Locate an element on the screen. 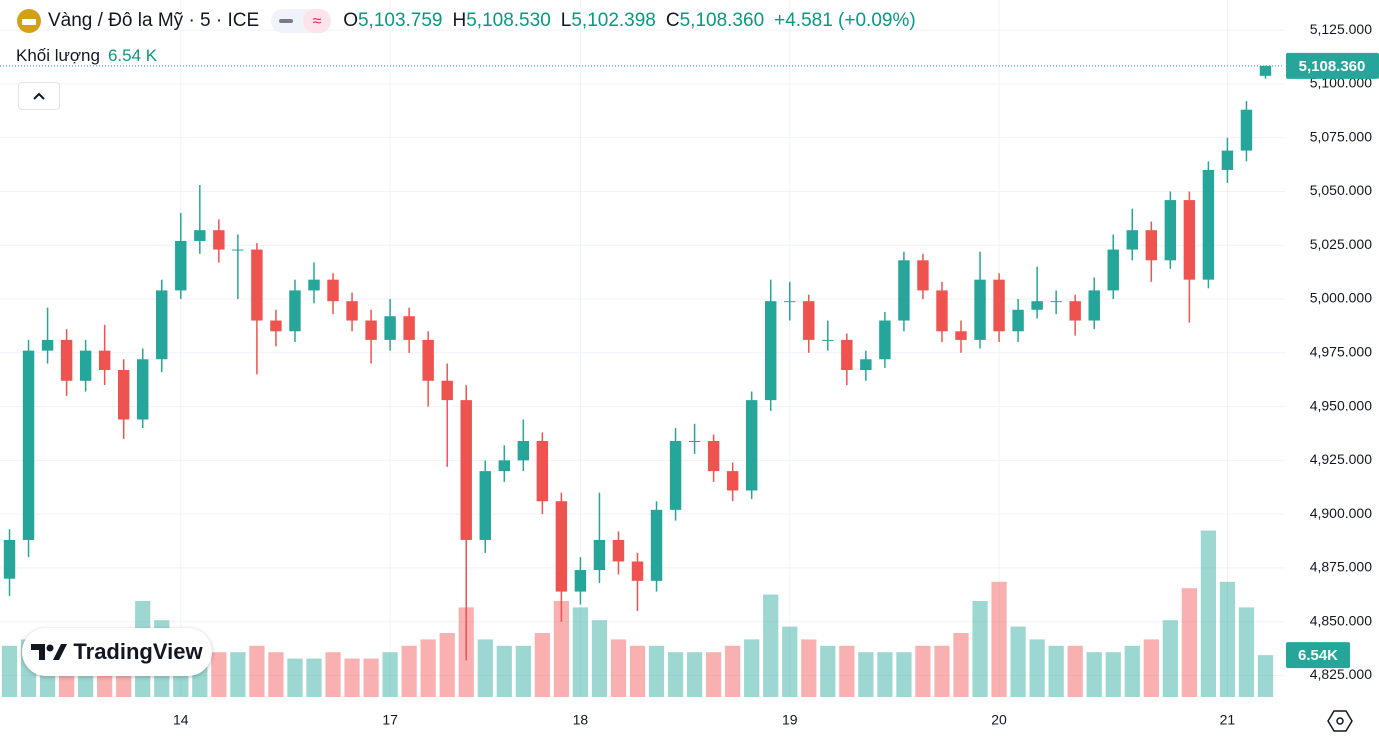 The image size is (1379, 742). settings-icon is located at coordinates (1340, 721).